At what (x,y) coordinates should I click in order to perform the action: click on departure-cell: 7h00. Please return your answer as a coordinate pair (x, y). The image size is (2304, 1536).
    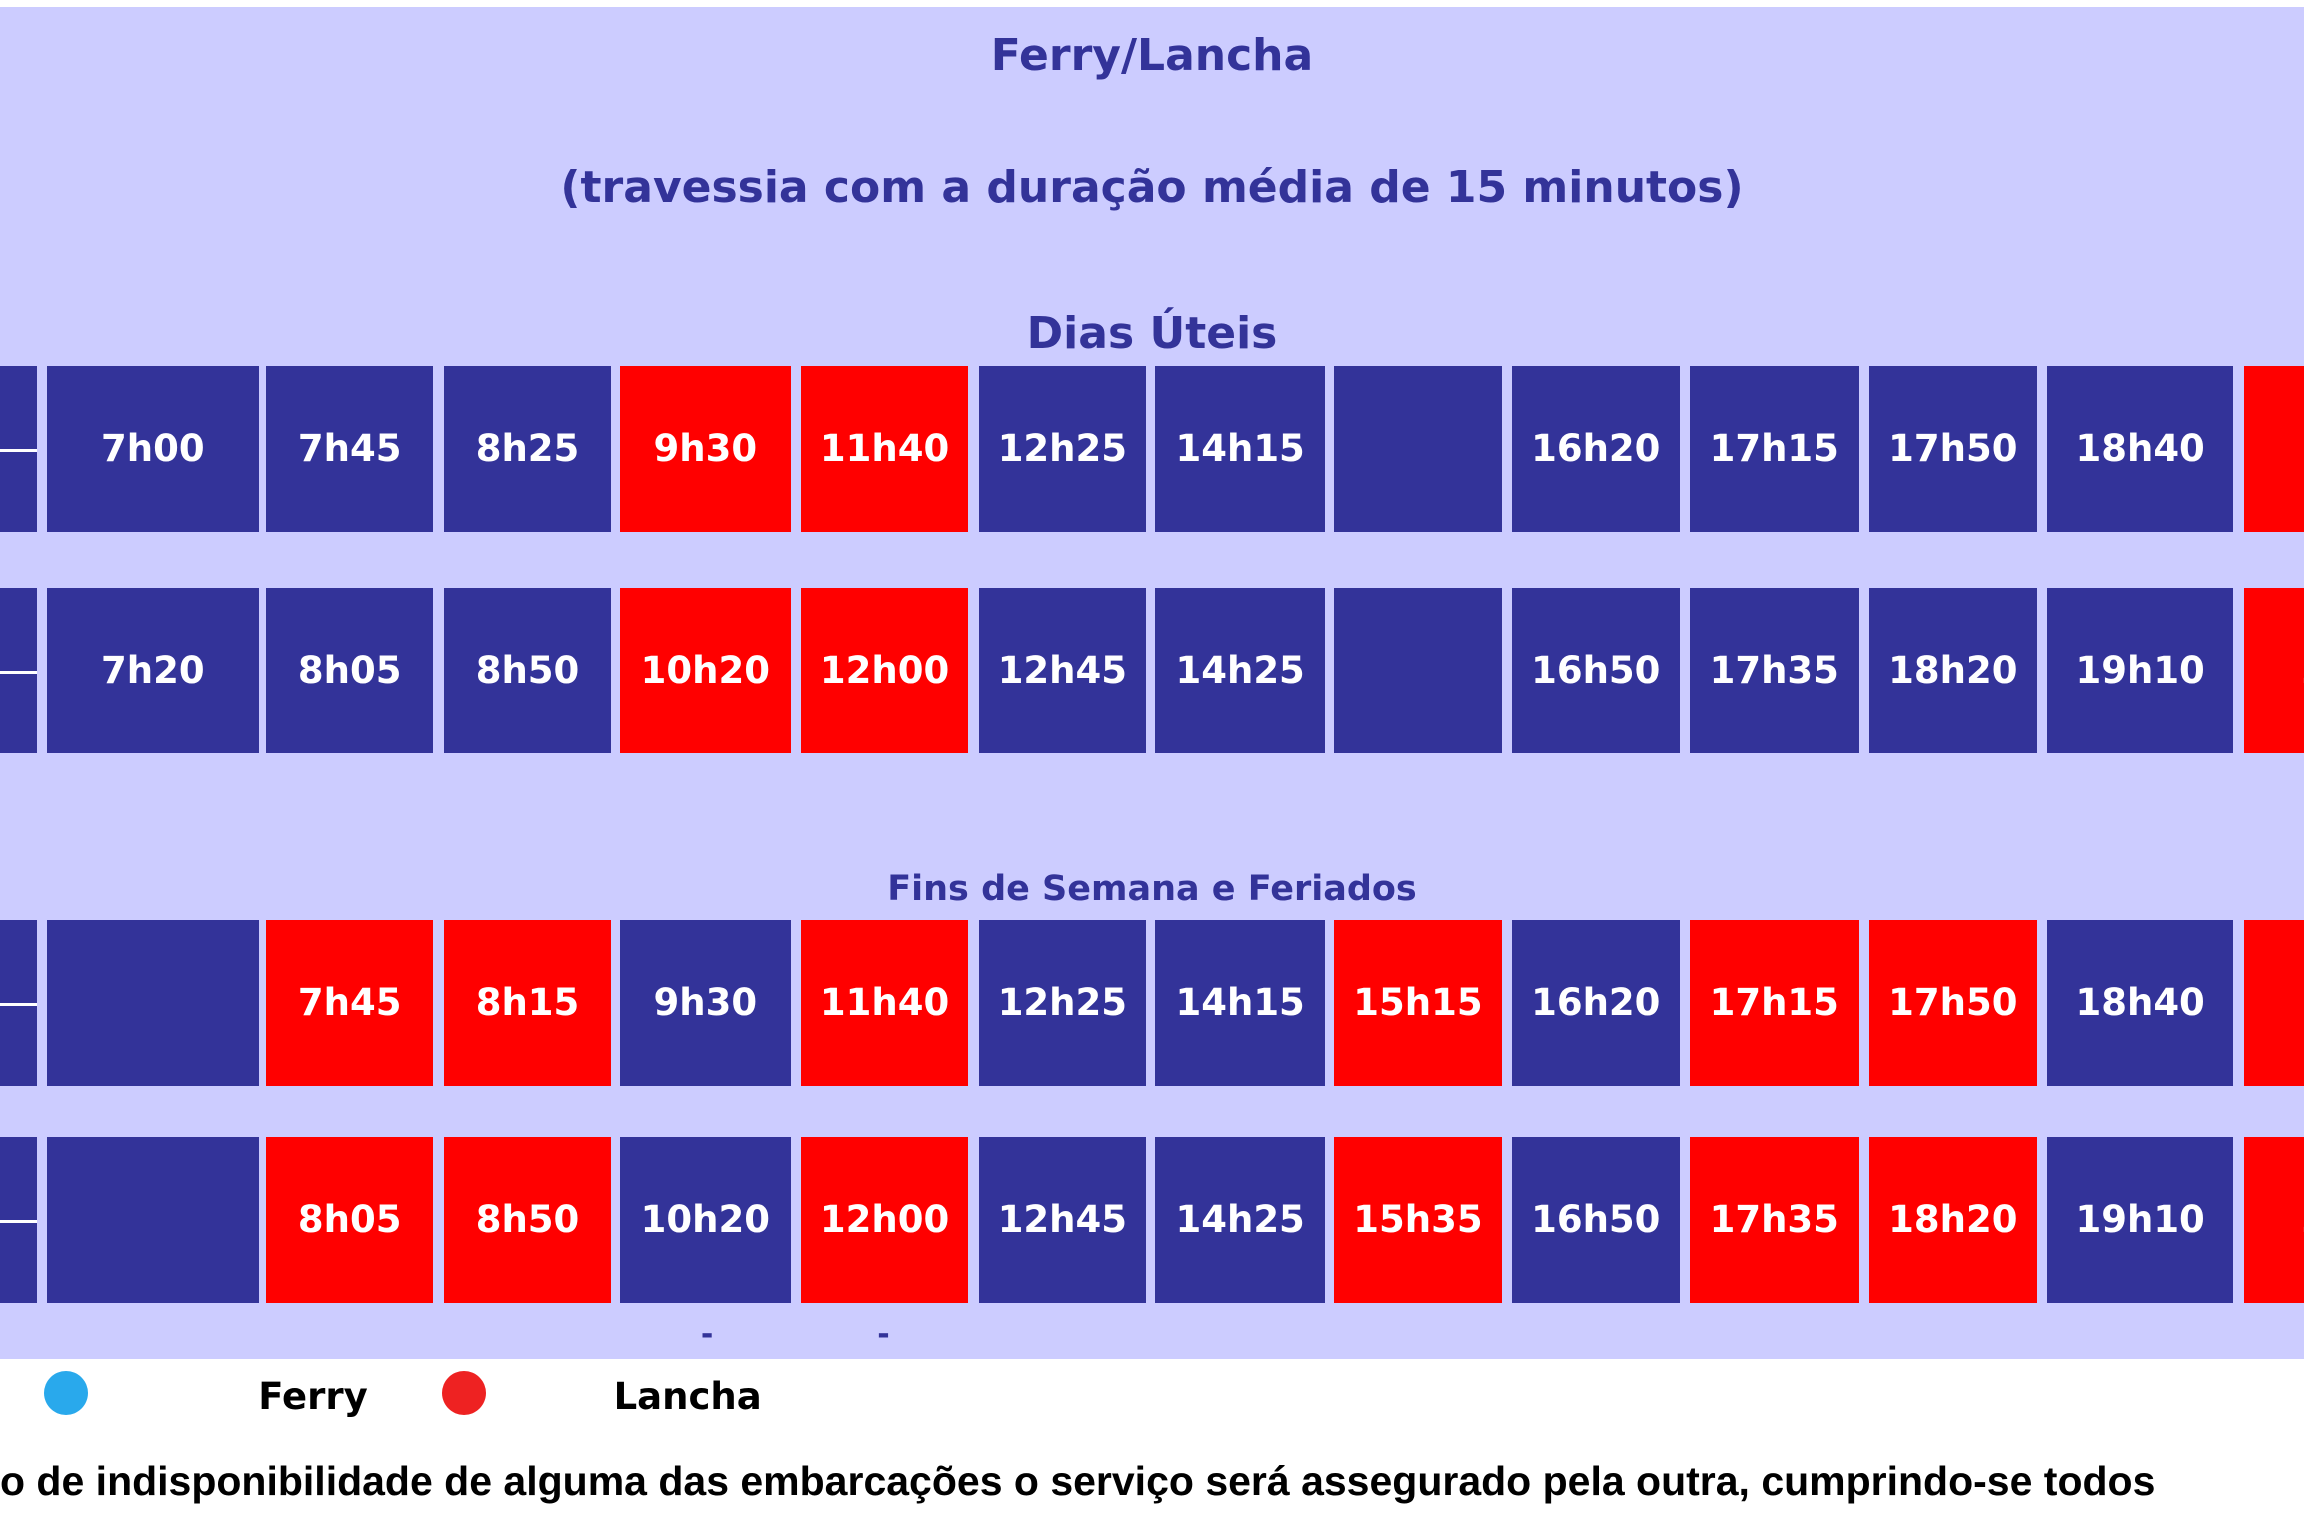
    Looking at the image, I should click on (153, 449).